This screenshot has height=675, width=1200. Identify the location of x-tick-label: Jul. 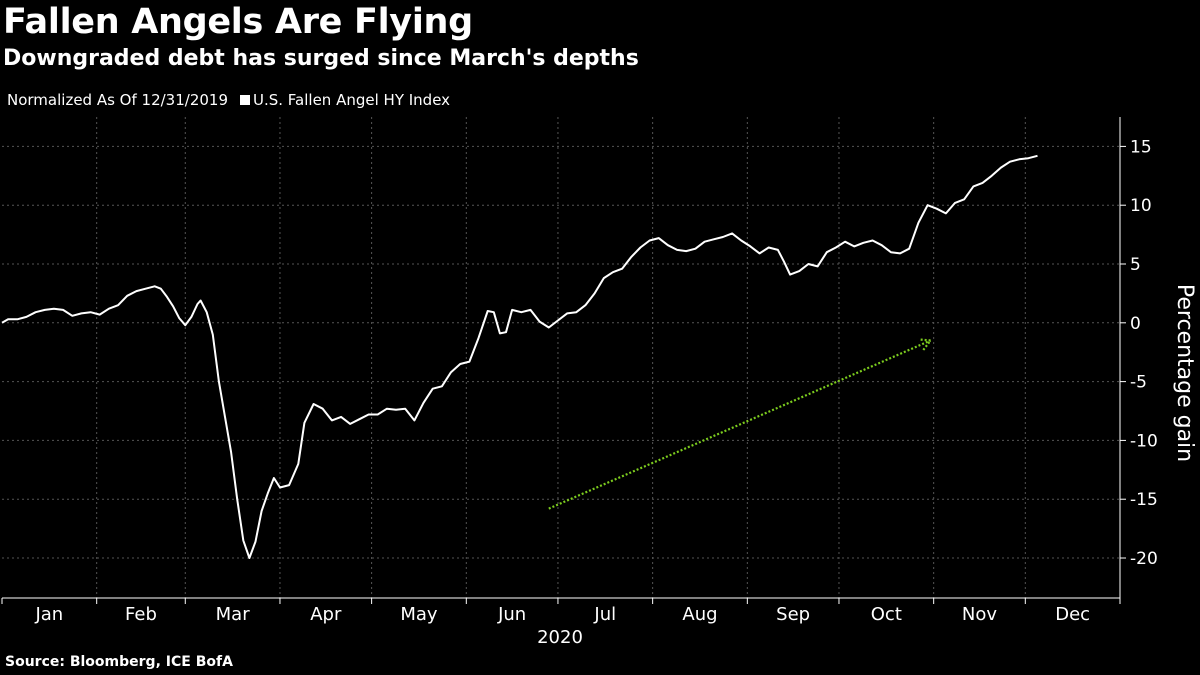
(604, 614).